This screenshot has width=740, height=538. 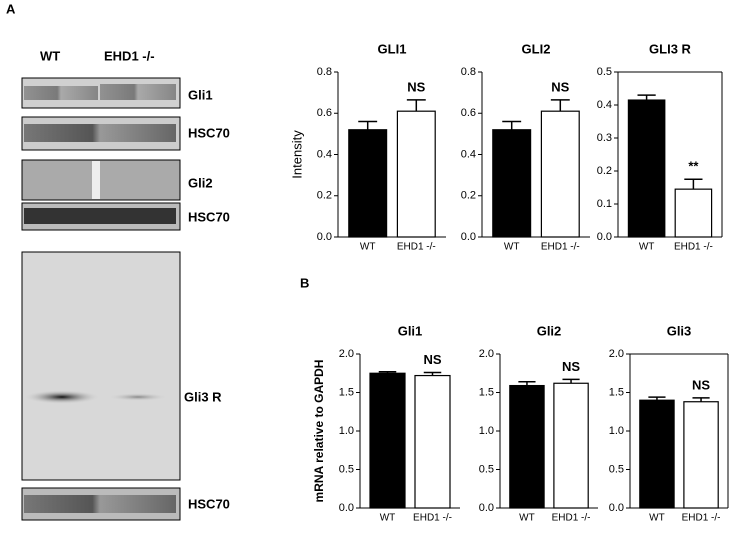 I want to click on lane-label: EHD1 -/-, so click(x=129, y=55).